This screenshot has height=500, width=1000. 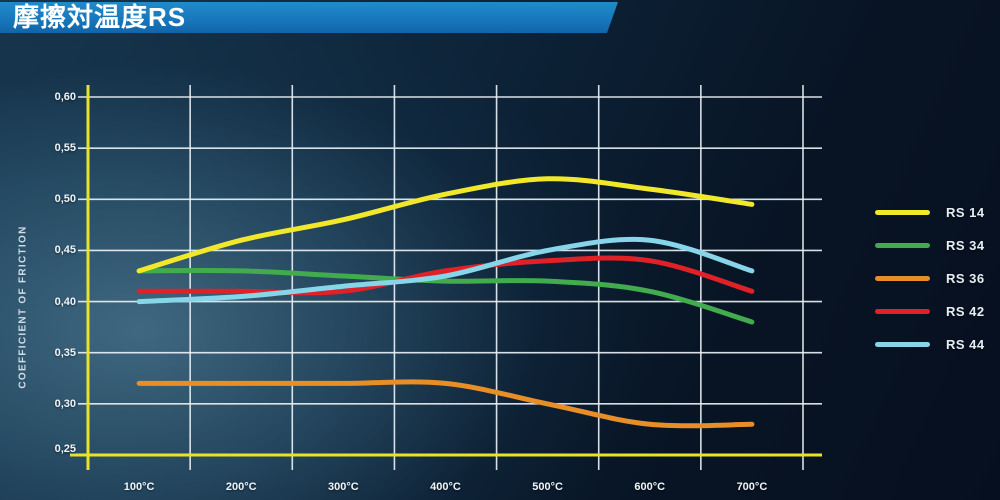 What do you see at coordinates (965, 278) in the screenshot?
I see `legend-label: RS 36` at bounding box center [965, 278].